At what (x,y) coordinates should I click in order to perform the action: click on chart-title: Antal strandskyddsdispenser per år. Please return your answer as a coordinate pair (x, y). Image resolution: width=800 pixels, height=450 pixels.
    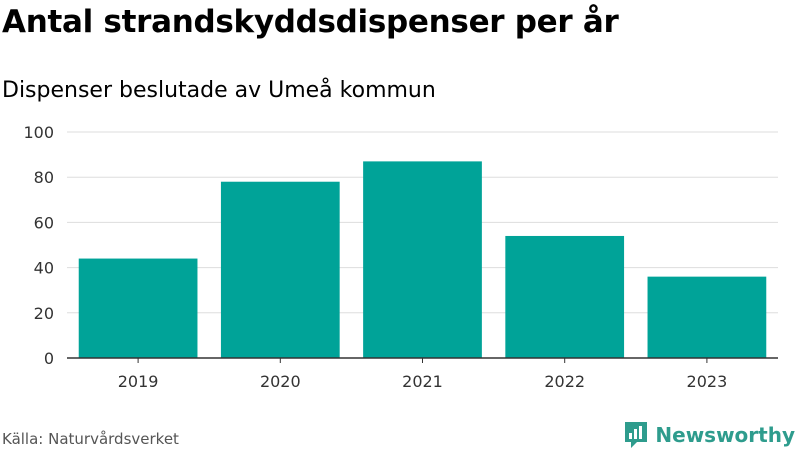
    Looking at the image, I should click on (310, 22).